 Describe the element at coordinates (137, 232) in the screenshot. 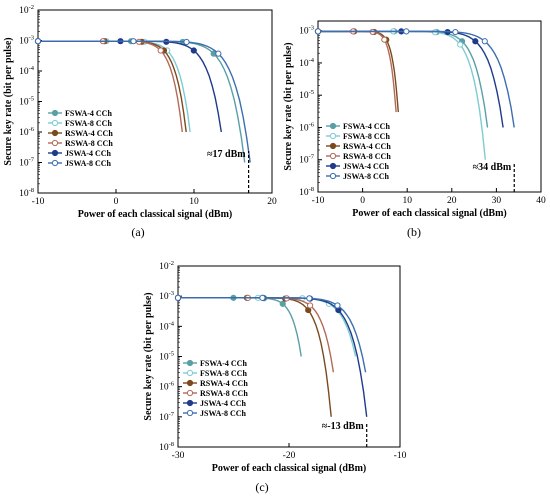

I see `panel-label: (a)` at that location.